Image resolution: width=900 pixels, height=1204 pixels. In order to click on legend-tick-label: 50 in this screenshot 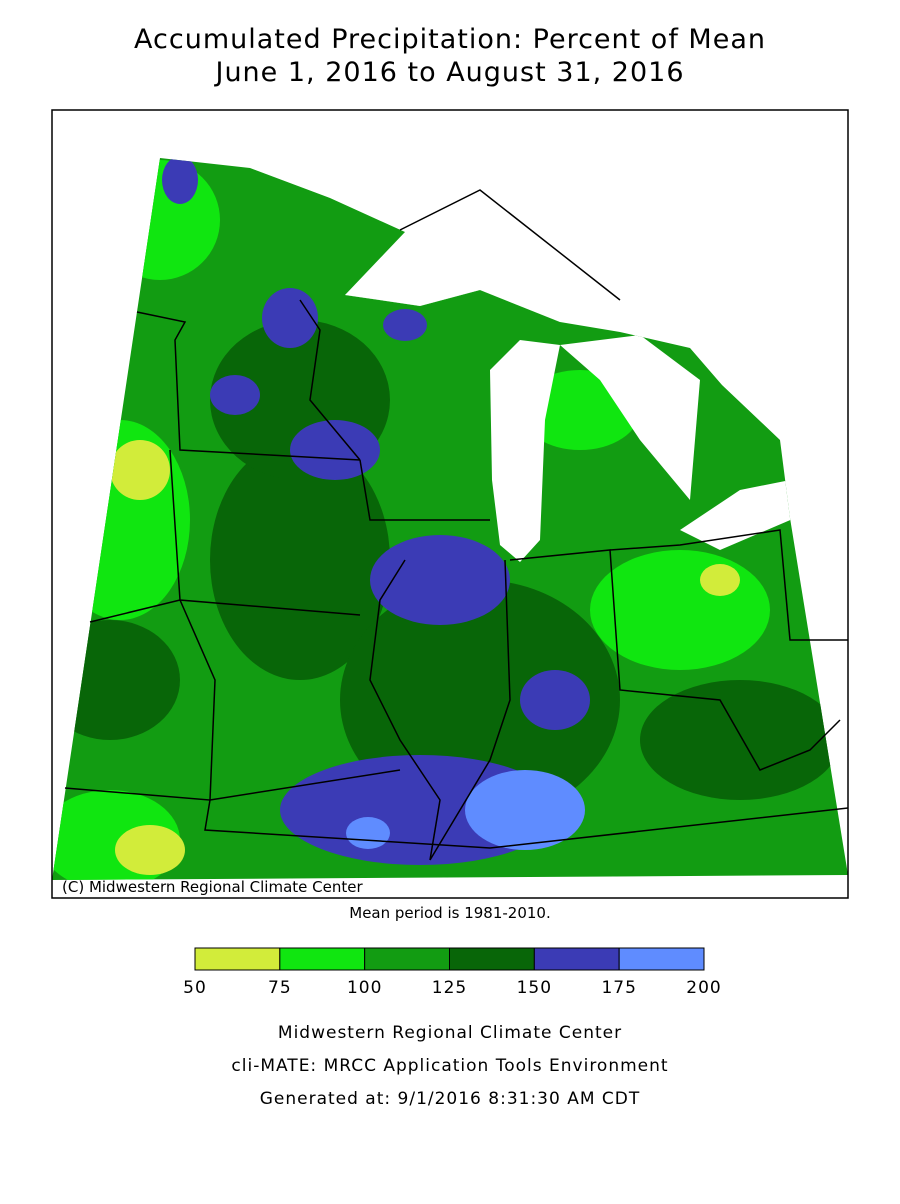, I will do `click(195, 988)`.